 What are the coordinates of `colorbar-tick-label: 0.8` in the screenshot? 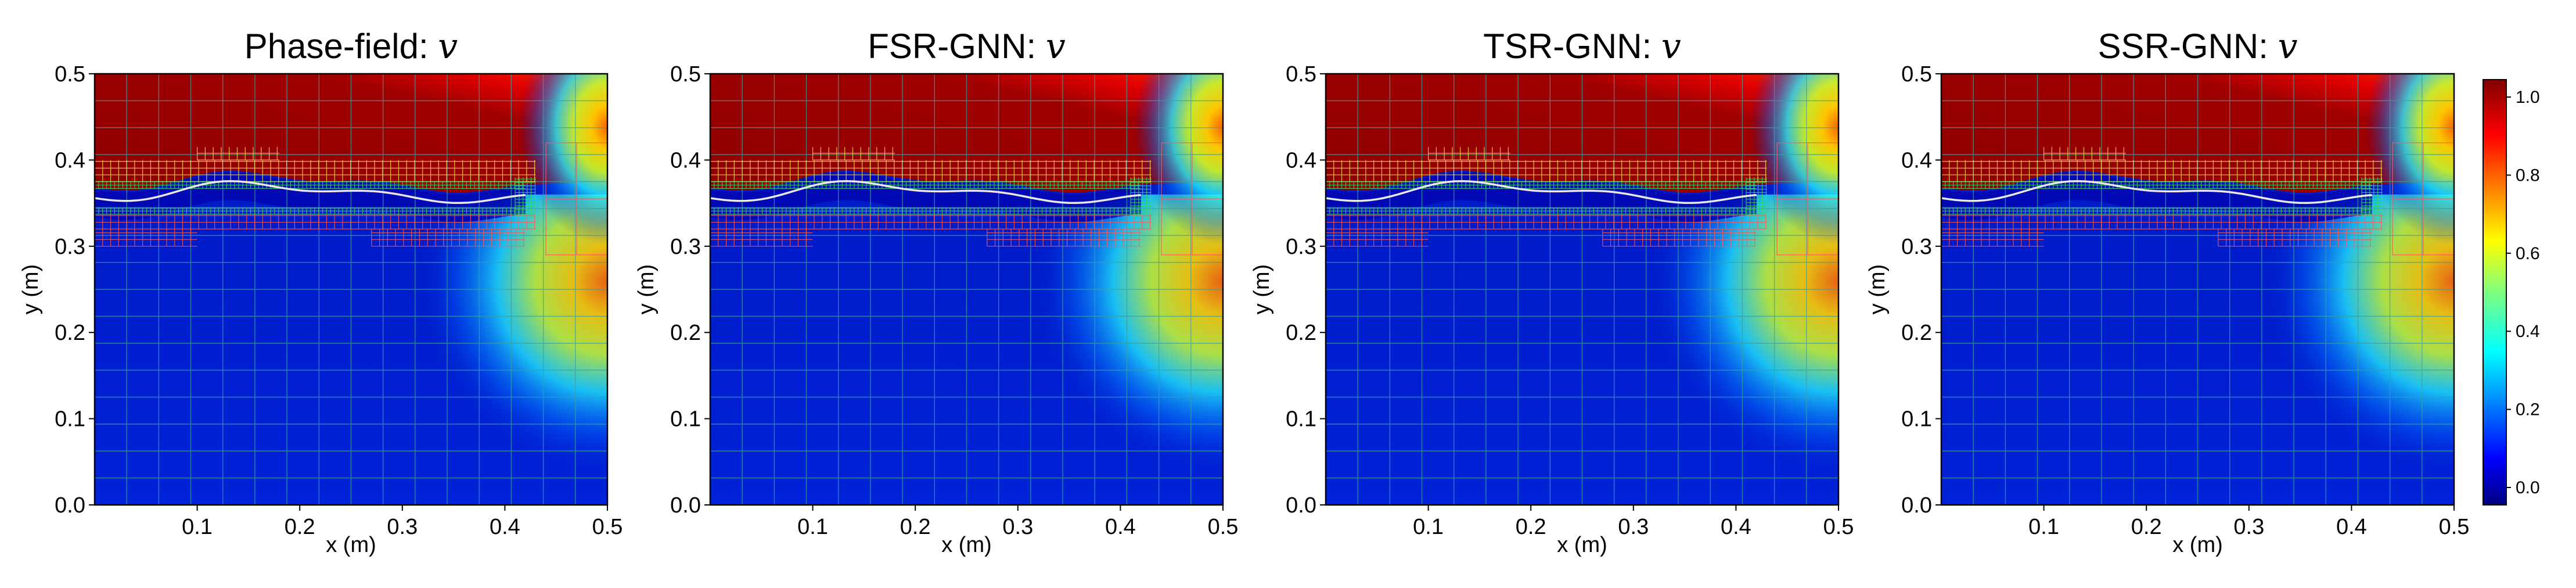 It's located at (2528, 175).